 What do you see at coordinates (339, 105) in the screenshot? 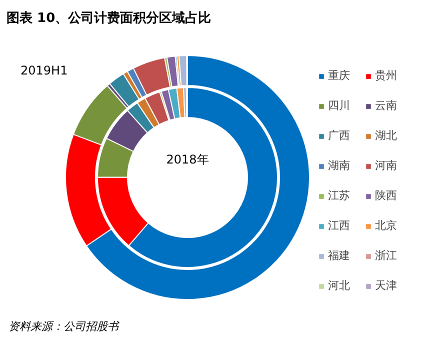
I see `legend-label: 四川` at bounding box center [339, 105].